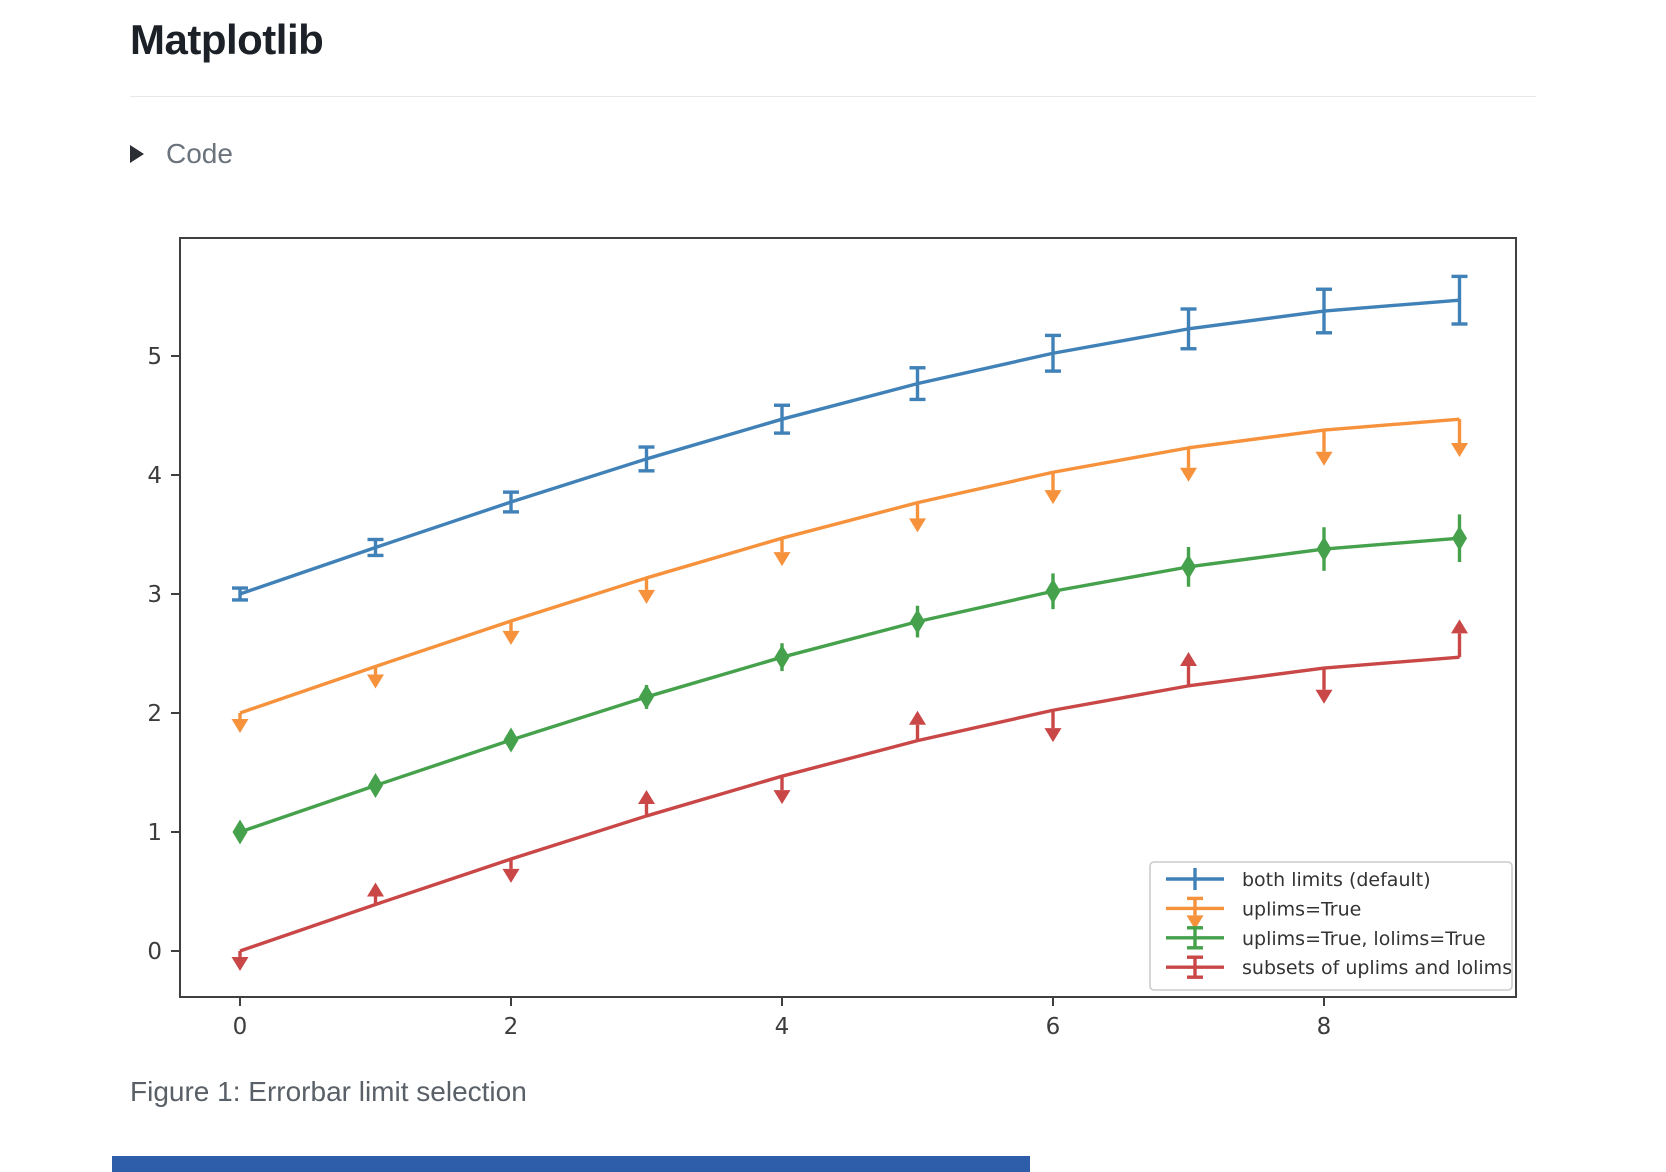  What do you see at coordinates (199, 153) in the screenshot?
I see `code-toggle-label: Code` at bounding box center [199, 153].